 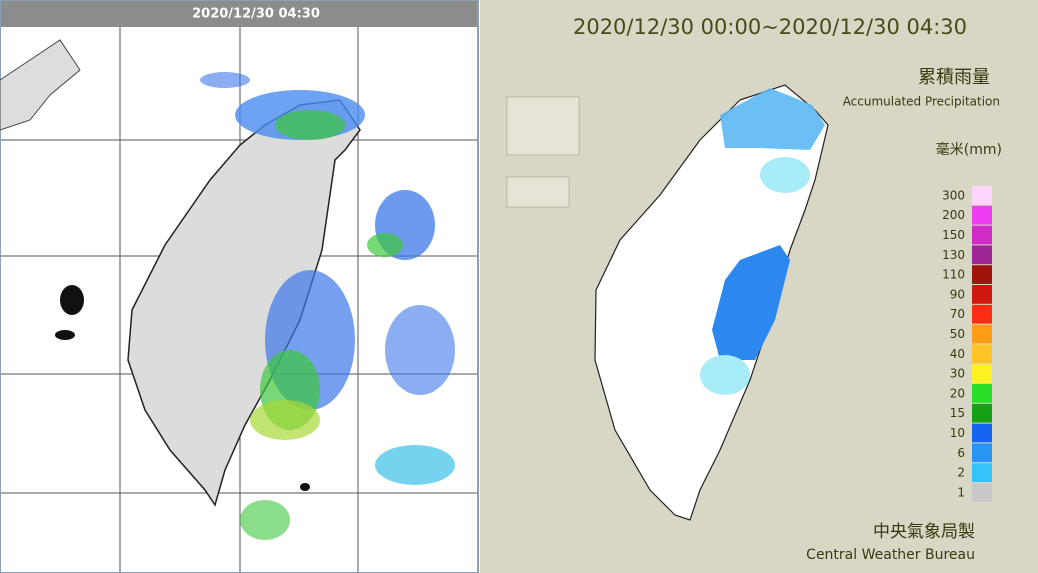 What do you see at coordinates (921, 102) in the screenshot?
I see `legend-title-en: Accumulated Precipitation` at bounding box center [921, 102].